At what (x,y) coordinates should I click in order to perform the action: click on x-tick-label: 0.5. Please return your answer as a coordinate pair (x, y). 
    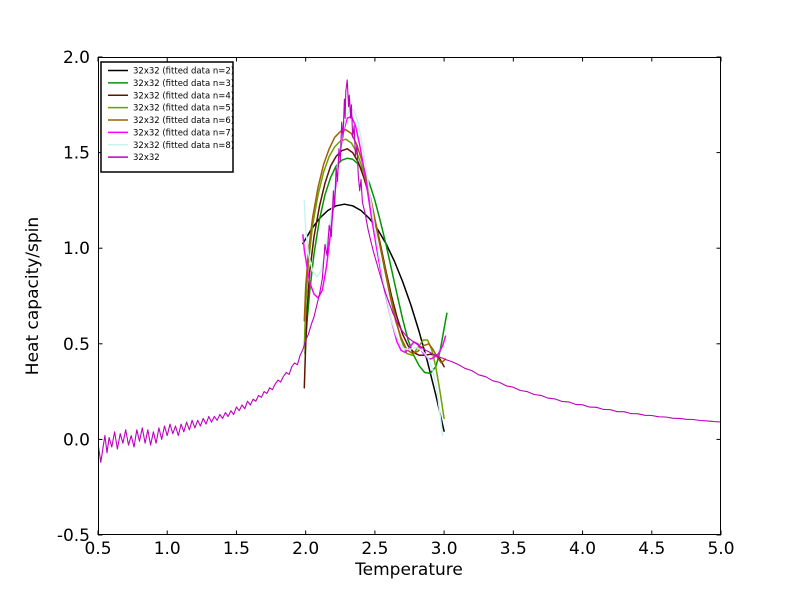
    Looking at the image, I should click on (97, 549).